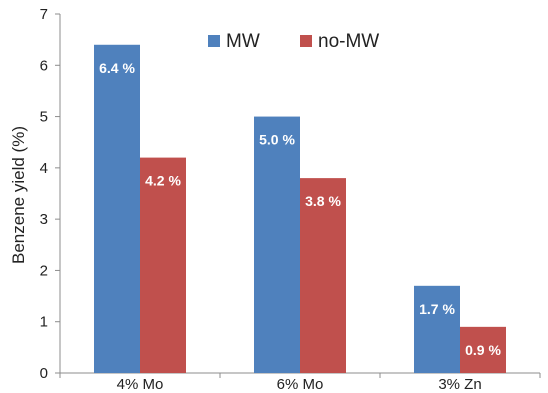  Describe the element at coordinates (300, 384) in the screenshot. I see `x-tick-label: 6% Mo` at that location.